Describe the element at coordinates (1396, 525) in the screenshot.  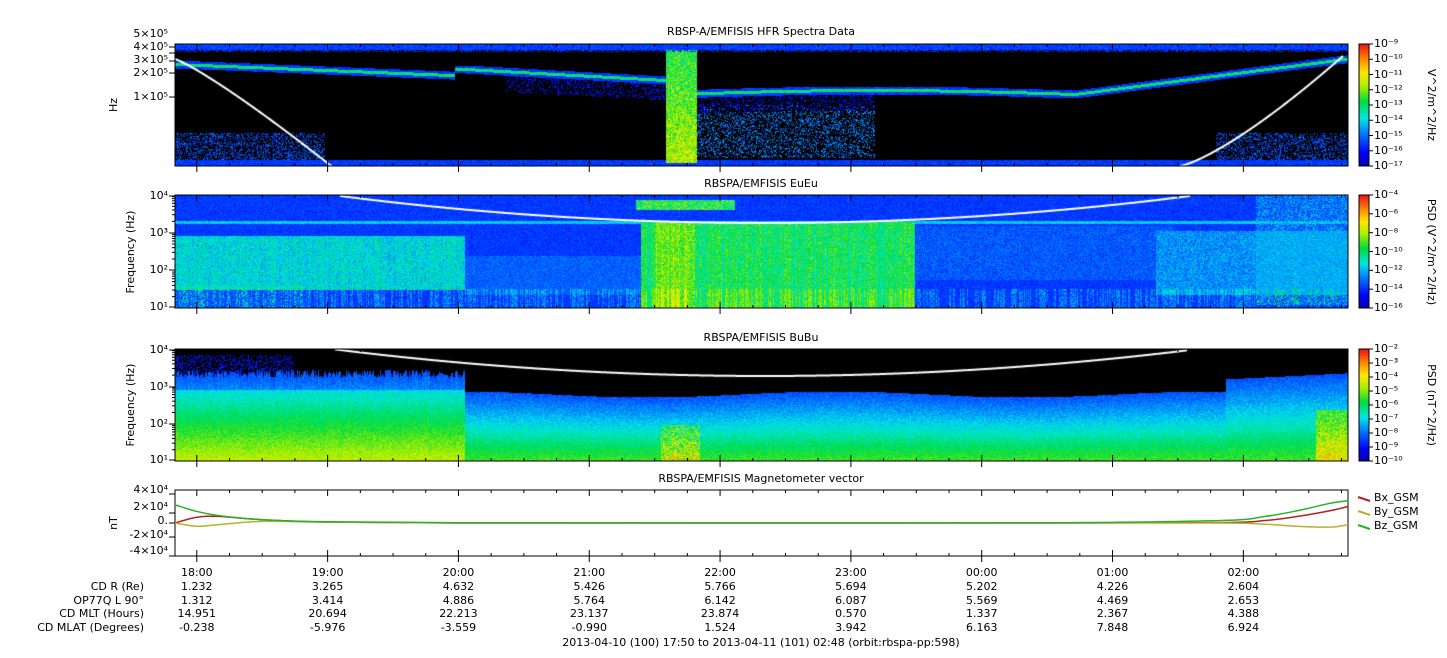
I see `legend-label: Bz_GSM` at that location.